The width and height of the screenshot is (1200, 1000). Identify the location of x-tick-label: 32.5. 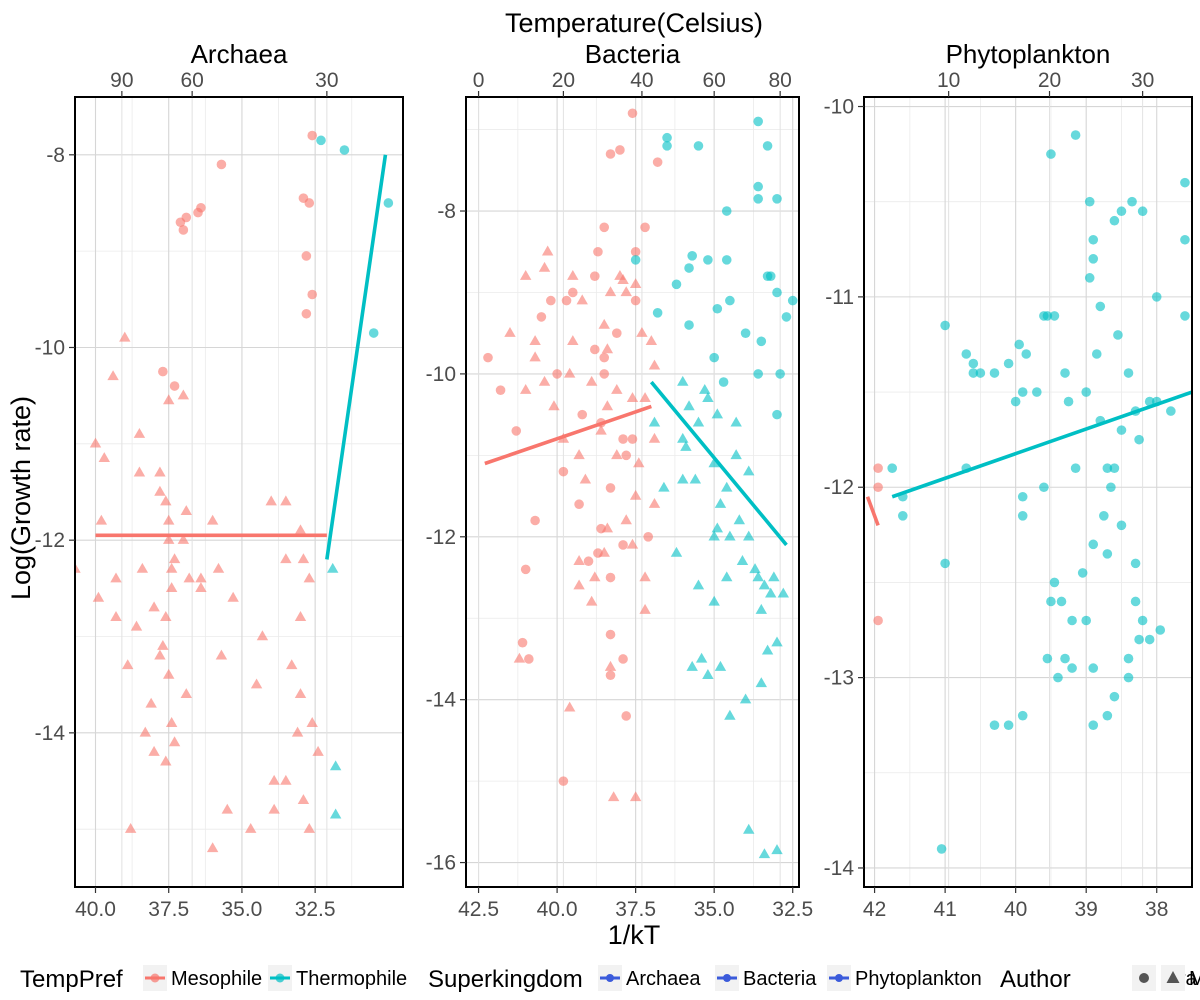
(315, 909).